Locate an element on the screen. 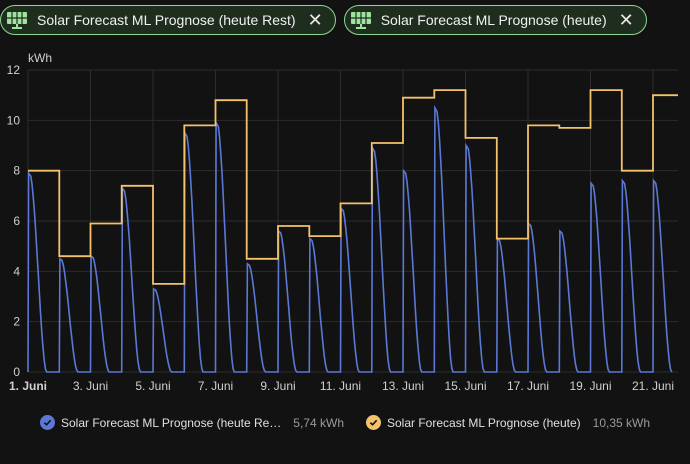 The width and height of the screenshot is (690, 464). x-tick-label: 7. Juni is located at coordinates (215, 386).